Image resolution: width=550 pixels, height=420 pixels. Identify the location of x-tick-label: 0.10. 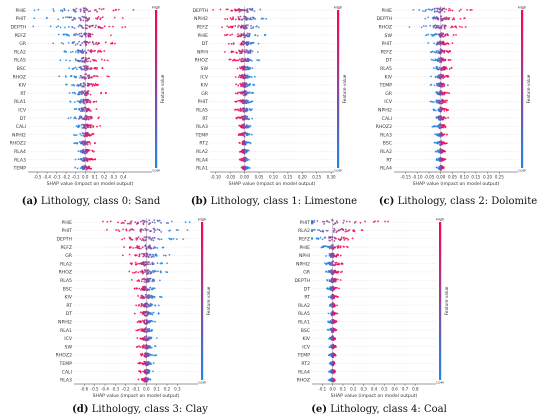
(464, 177).